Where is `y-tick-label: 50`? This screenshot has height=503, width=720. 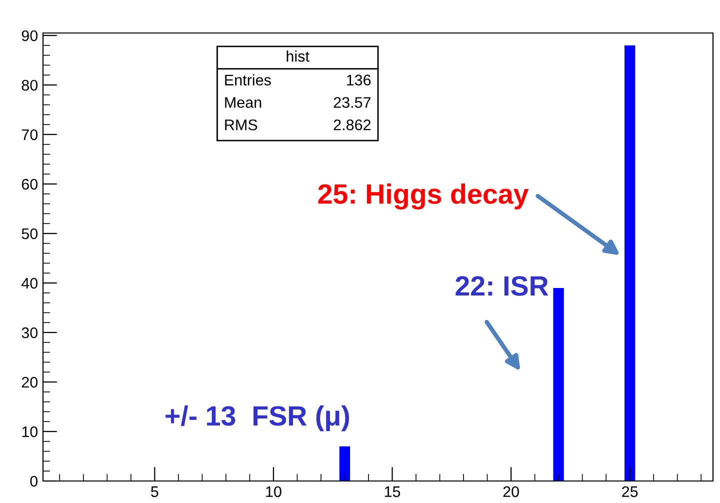
y-tick-label: 50 is located at coordinates (30, 234).